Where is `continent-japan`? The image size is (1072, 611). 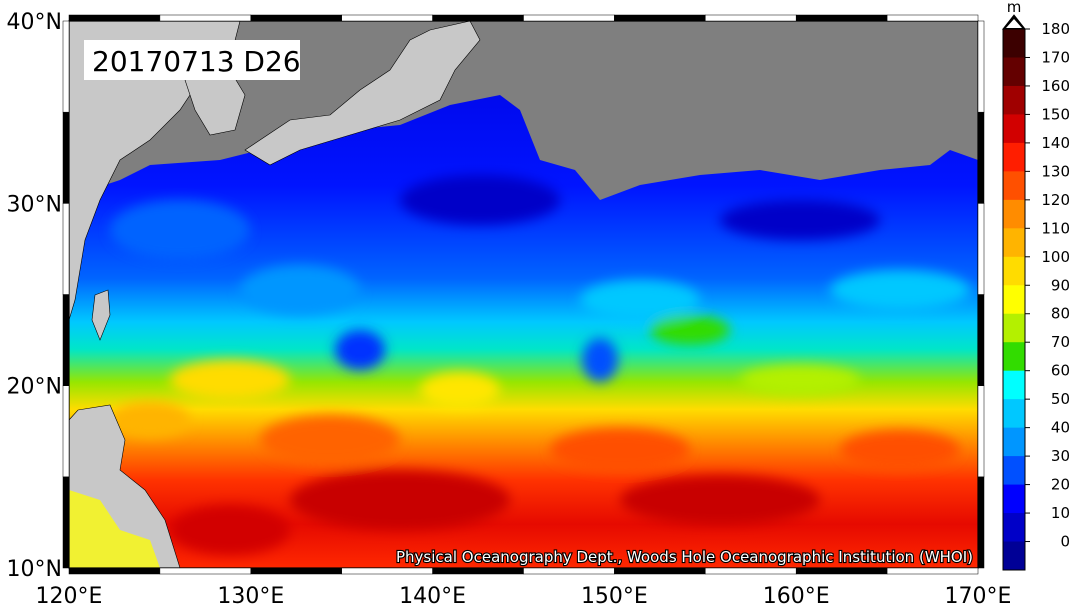 continent-japan is located at coordinates (362, 93).